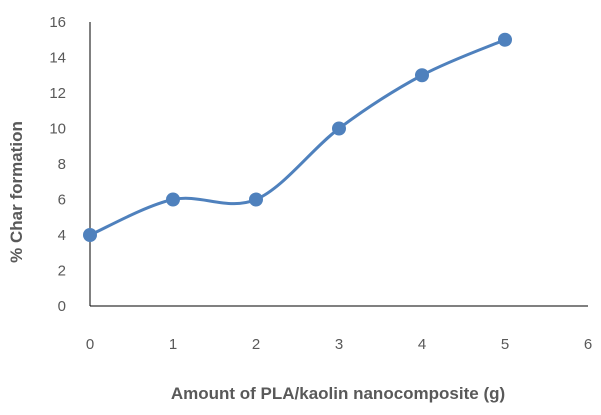 This screenshot has height=415, width=601. I want to click on x-tick-label: 2, so click(256, 344).